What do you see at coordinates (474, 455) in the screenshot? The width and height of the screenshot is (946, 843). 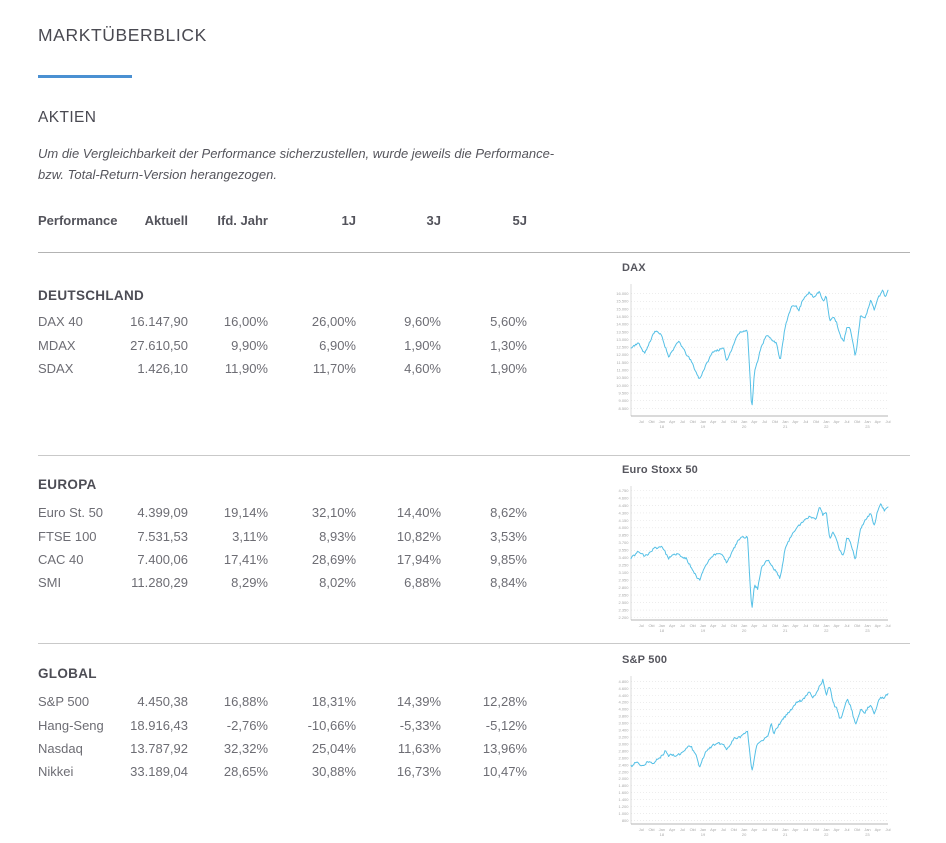 I see `section-divider-europa` at bounding box center [474, 455].